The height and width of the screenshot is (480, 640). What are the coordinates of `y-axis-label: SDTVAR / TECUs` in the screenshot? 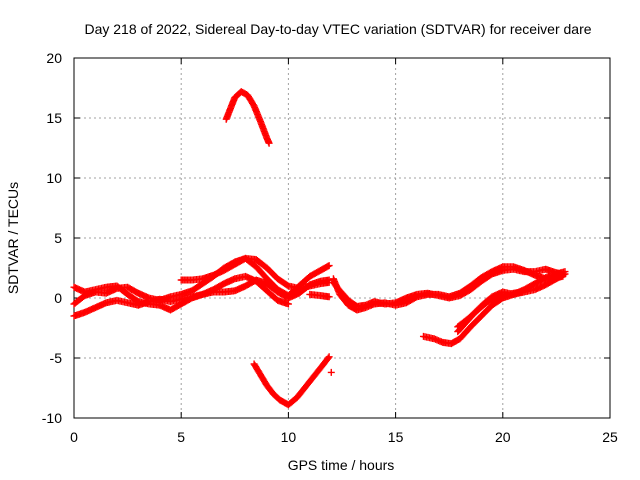 It's located at (13, 238).